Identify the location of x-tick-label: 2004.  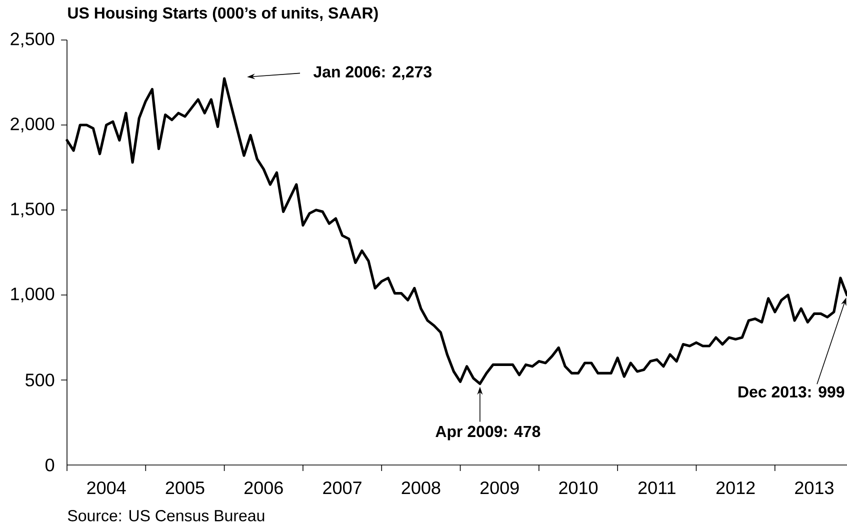
(106, 487).